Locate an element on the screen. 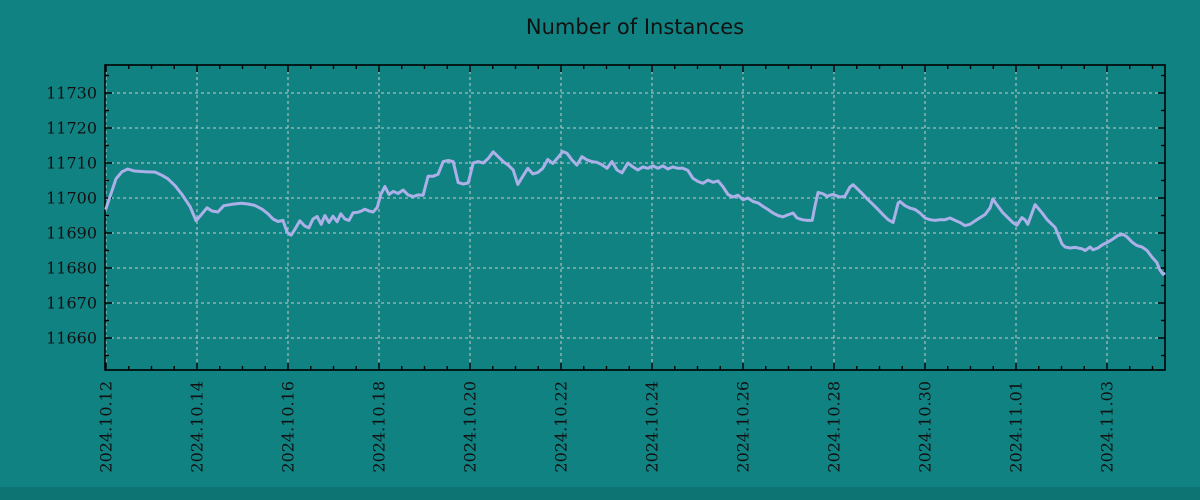 Image resolution: width=1200 pixels, height=500 pixels. y-tick-label: 11690 is located at coordinates (71, 233).